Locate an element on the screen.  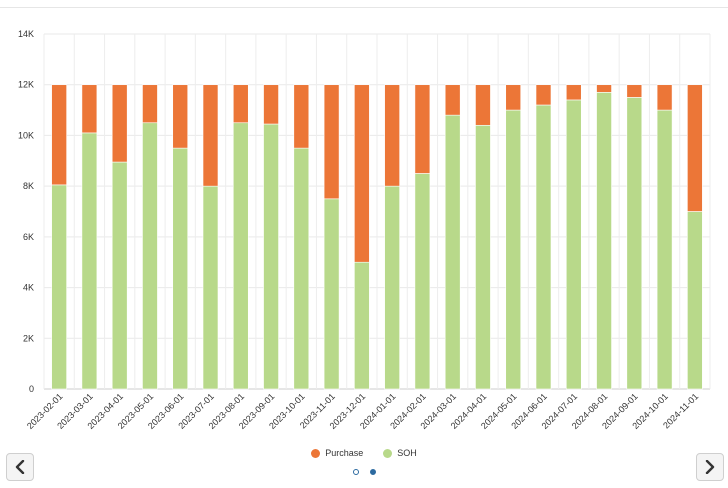
legend-label-soh: SOH is located at coordinates (407, 453).